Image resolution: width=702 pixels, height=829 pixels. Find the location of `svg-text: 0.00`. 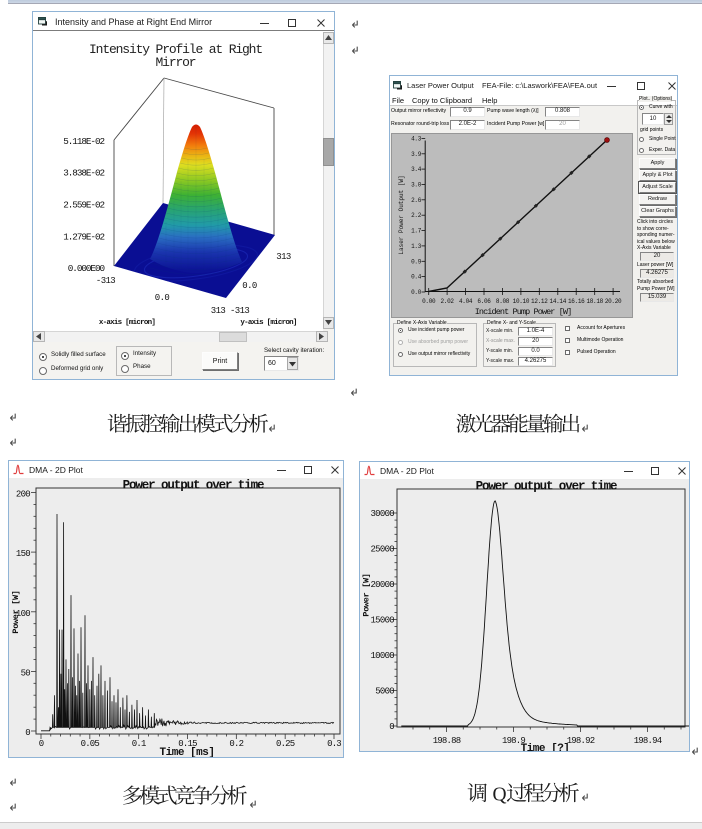

svg-text: 0.00 is located at coordinates (429, 301).